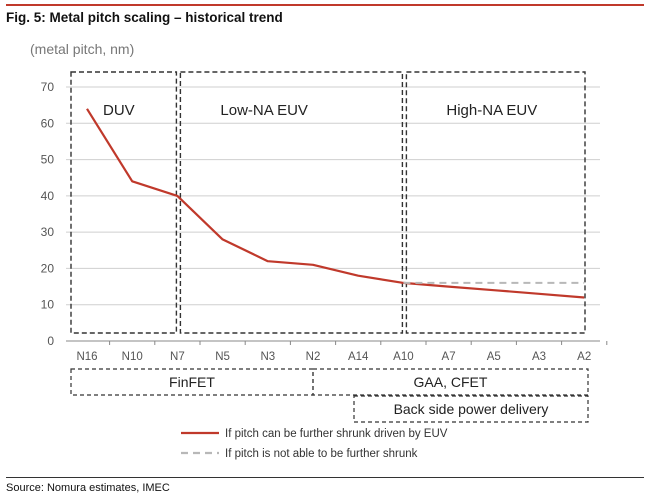 This screenshot has width=650, height=500. Describe the element at coordinates (48, 268) in the screenshot. I see `y-tick-label: 20` at that location.